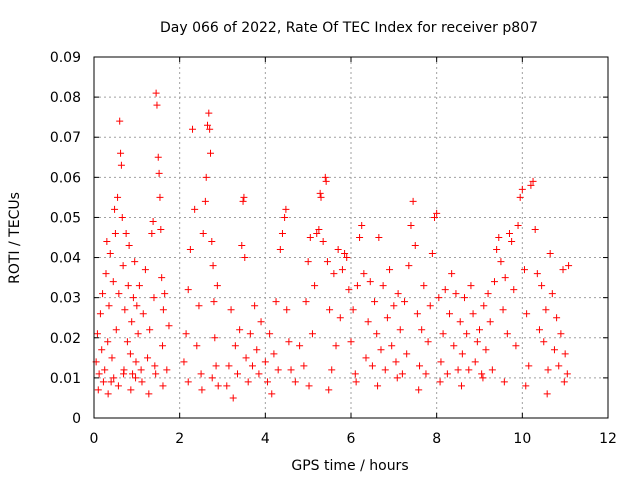  What do you see at coordinates (436, 439) in the screenshot?
I see `x-tick-label: 8` at bounding box center [436, 439].